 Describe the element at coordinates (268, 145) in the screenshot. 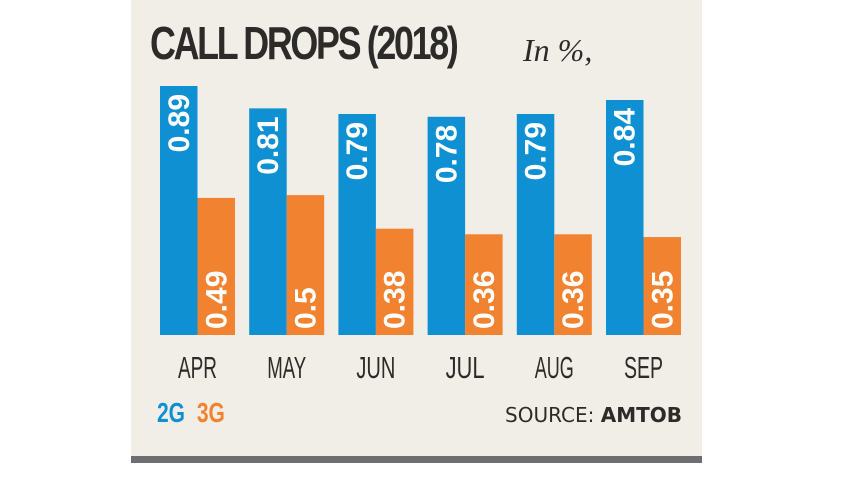

I see `bar-label-2g-may: 0.81` at that location.